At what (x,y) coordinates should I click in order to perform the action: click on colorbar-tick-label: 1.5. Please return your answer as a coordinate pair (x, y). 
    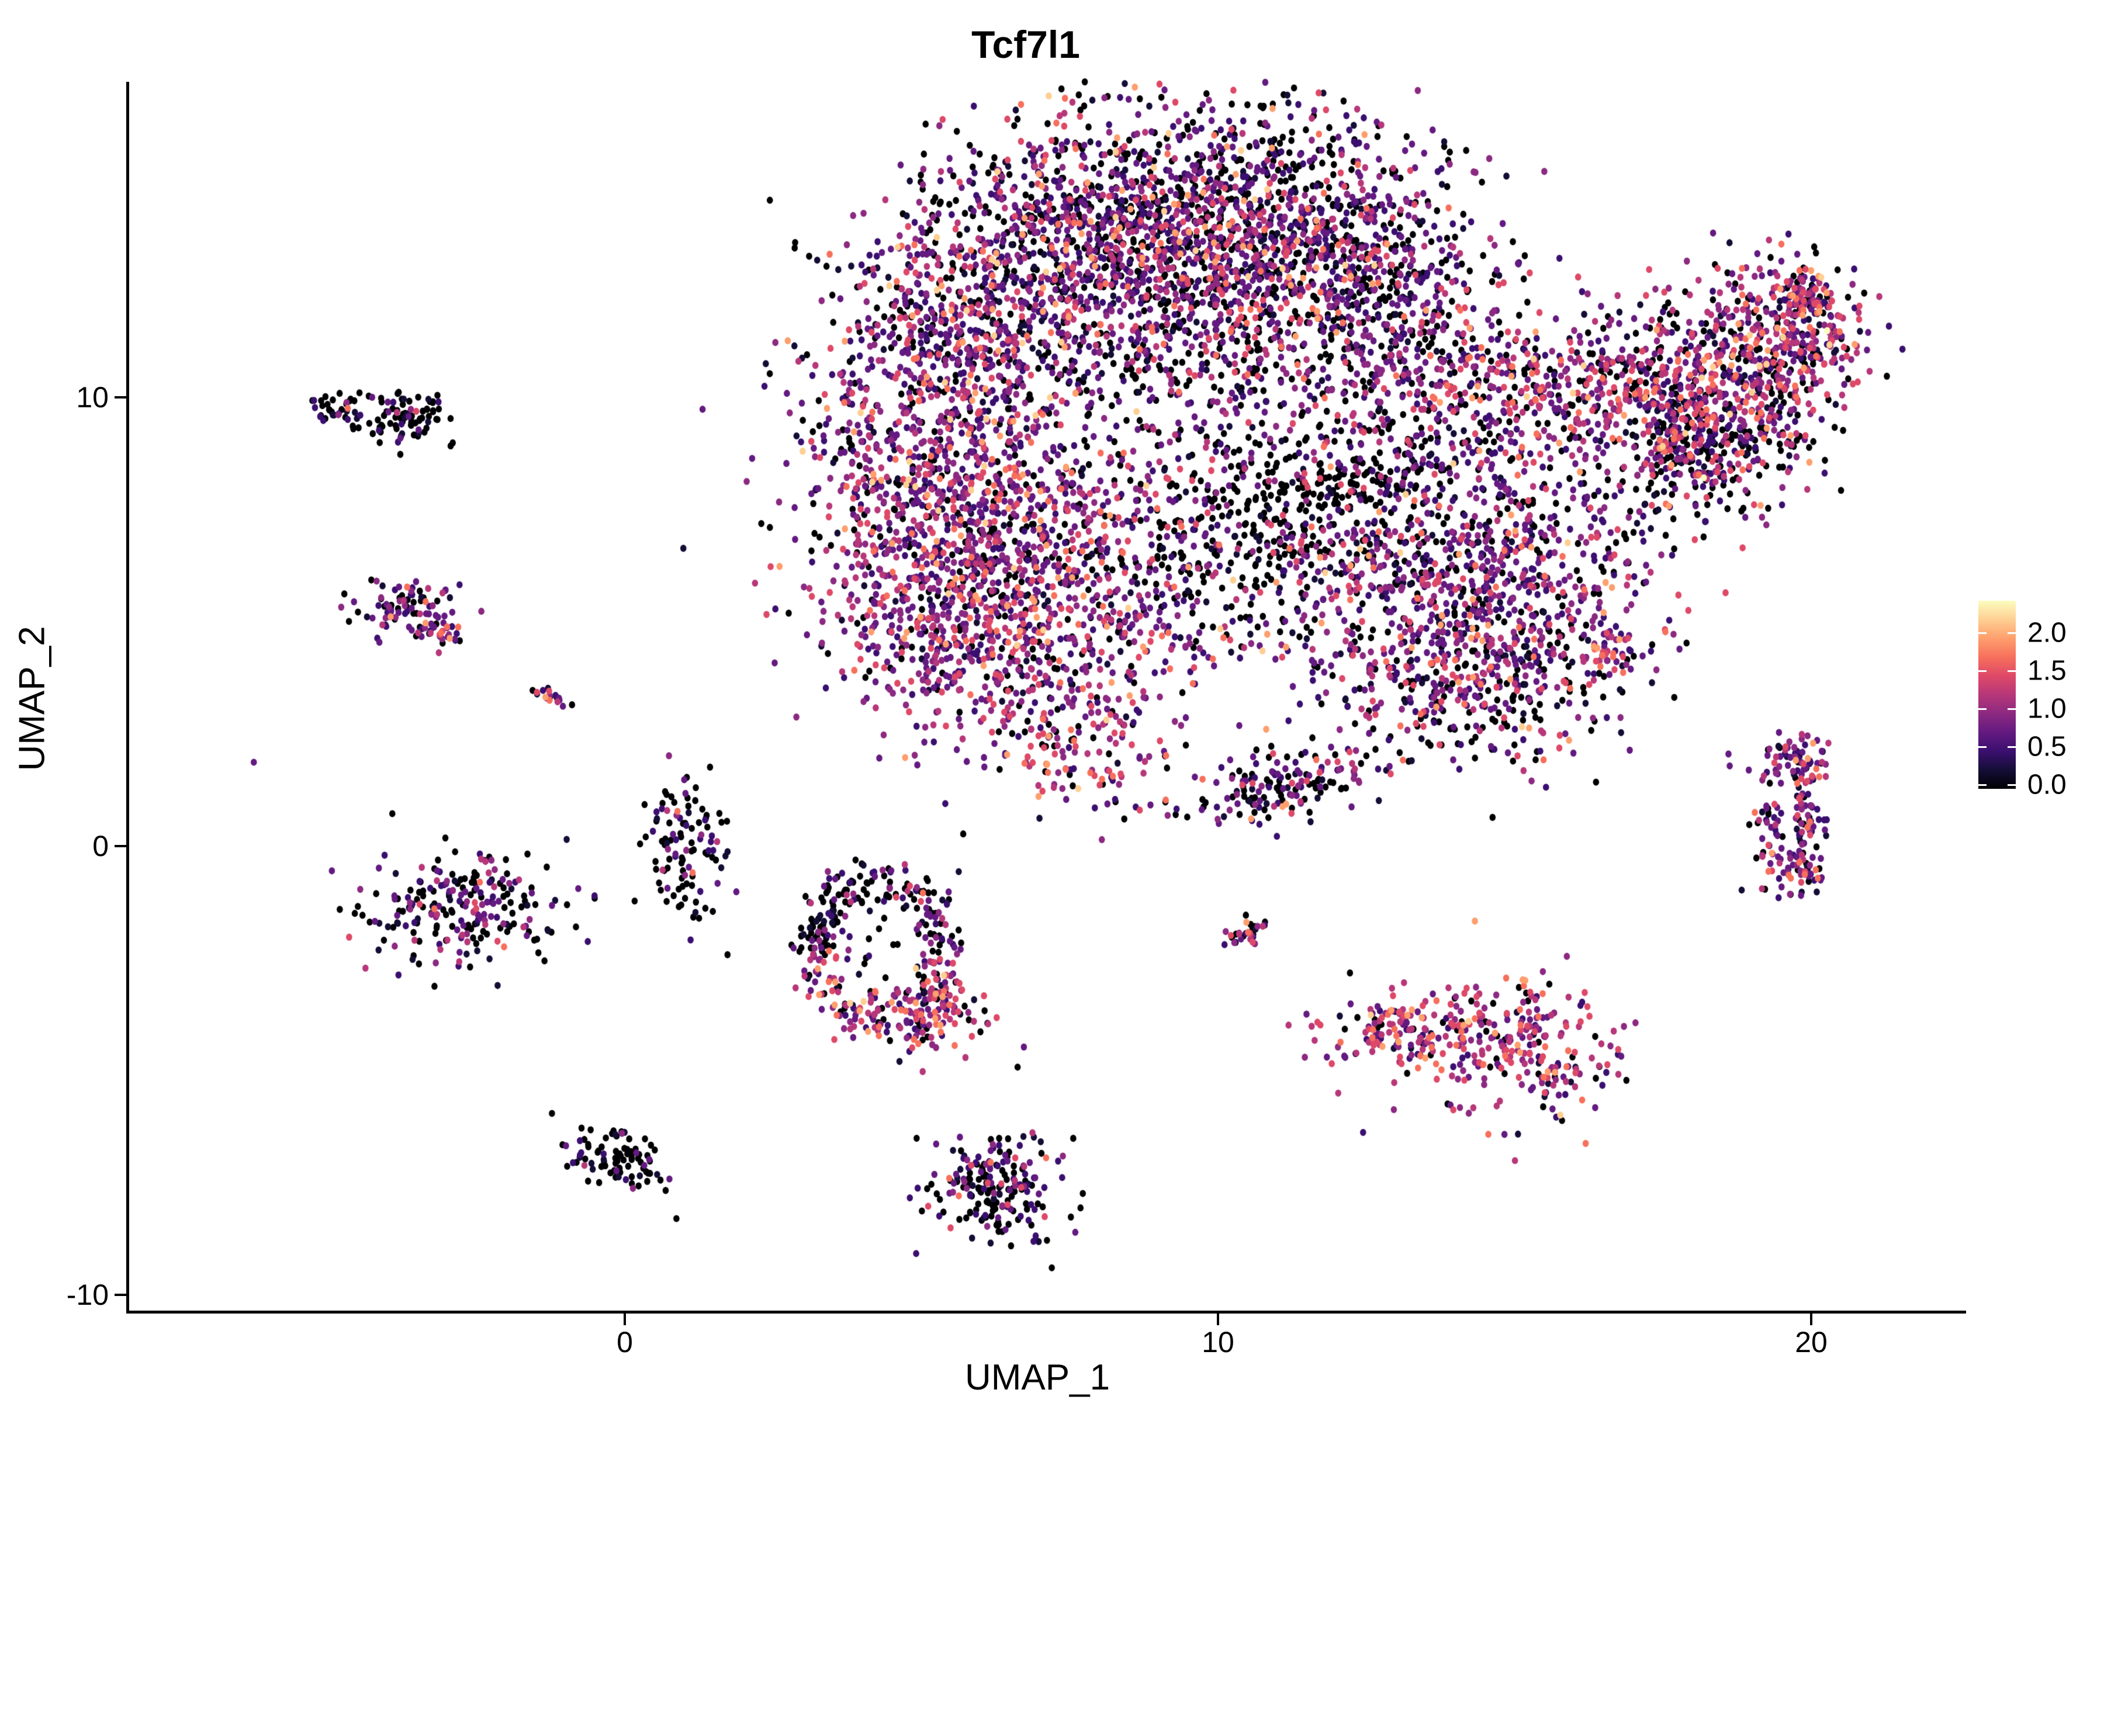
    Looking at the image, I should click on (2047, 671).